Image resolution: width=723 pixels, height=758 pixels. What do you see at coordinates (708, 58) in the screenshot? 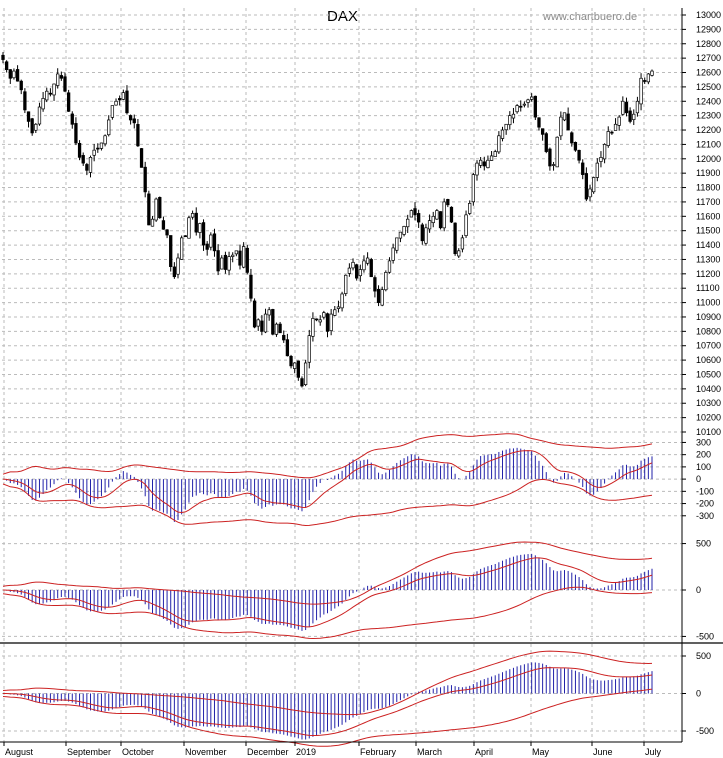
I see `y-tick-label: 12700` at bounding box center [708, 58].